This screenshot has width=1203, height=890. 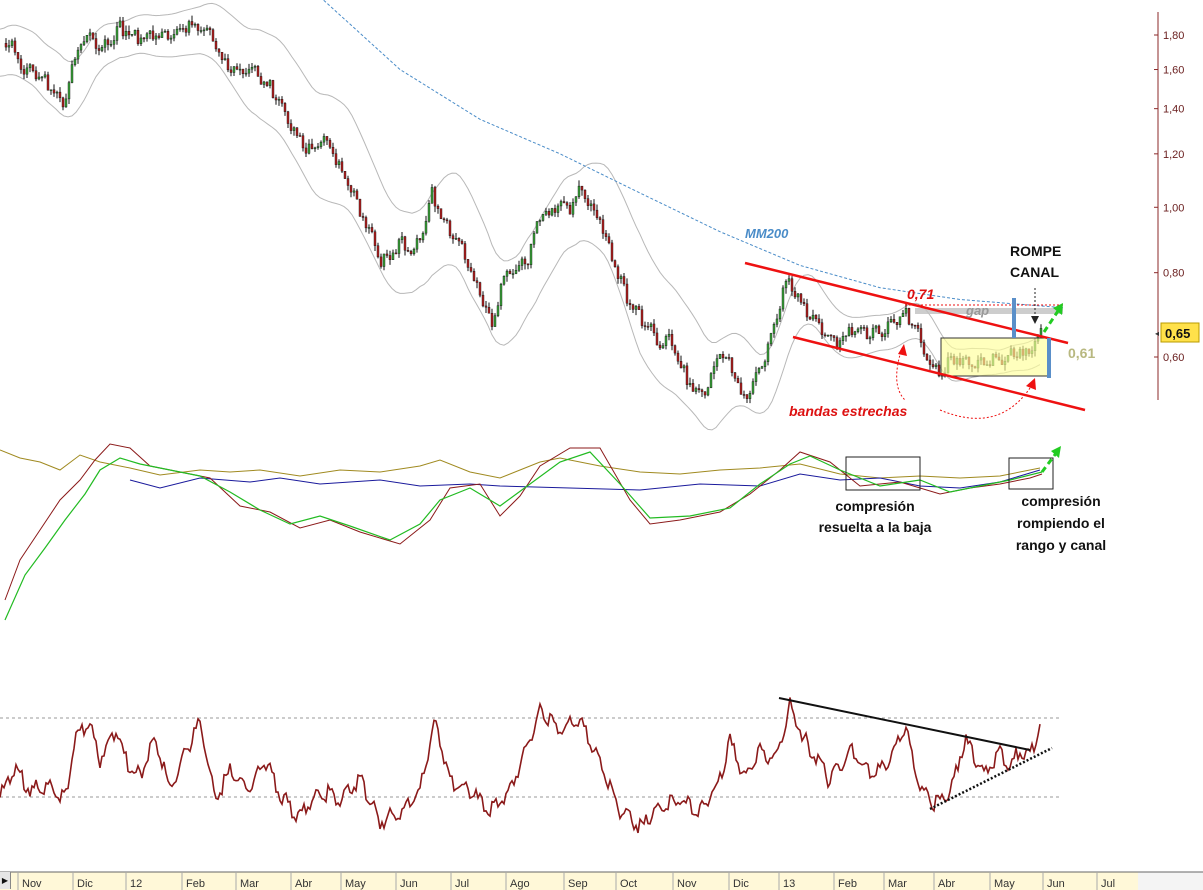 I want to click on bandas-arrowhead-right, so click(x=1031, y=384).